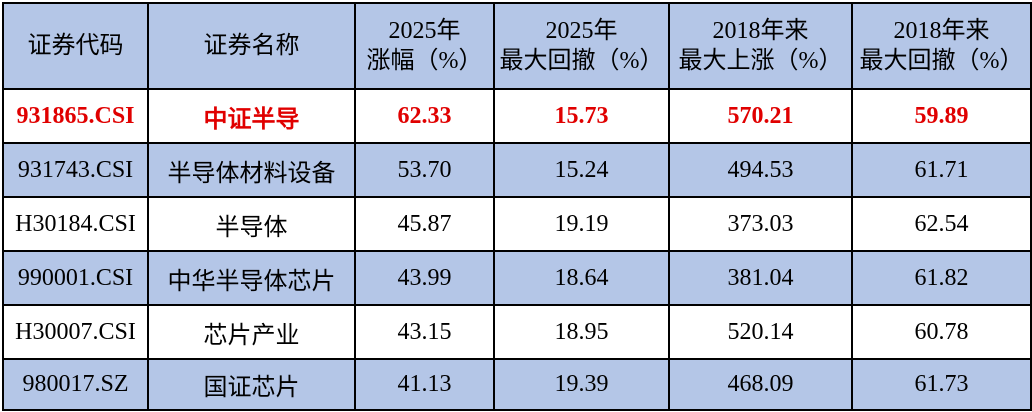 The height and width of the screenshot is (412, 1032). Describe the element at coordinates (760, 46) in the screenshot. I see `column-header-rise-since-2018: 2018年来 最大上涨（%）` at that location.